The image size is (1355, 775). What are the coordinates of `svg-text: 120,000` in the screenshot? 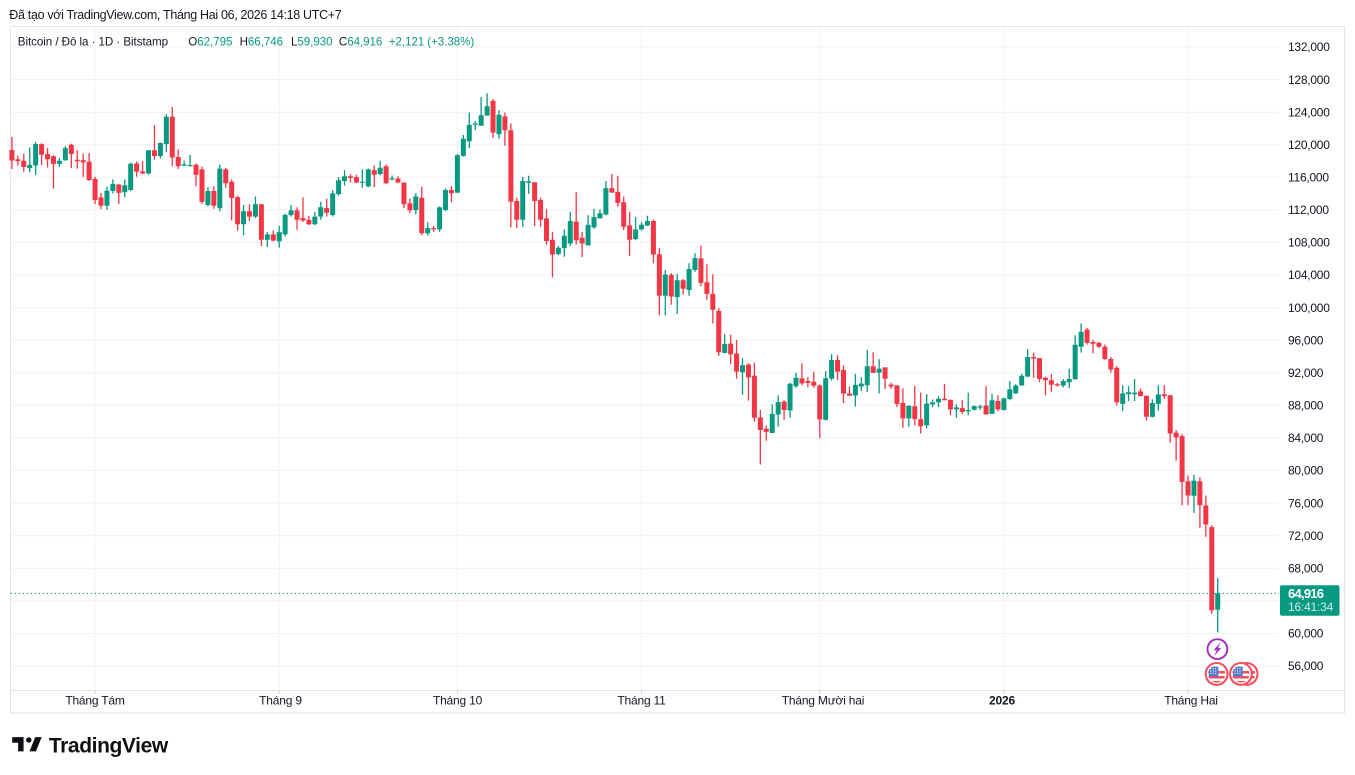 It's located at (1309, 145).